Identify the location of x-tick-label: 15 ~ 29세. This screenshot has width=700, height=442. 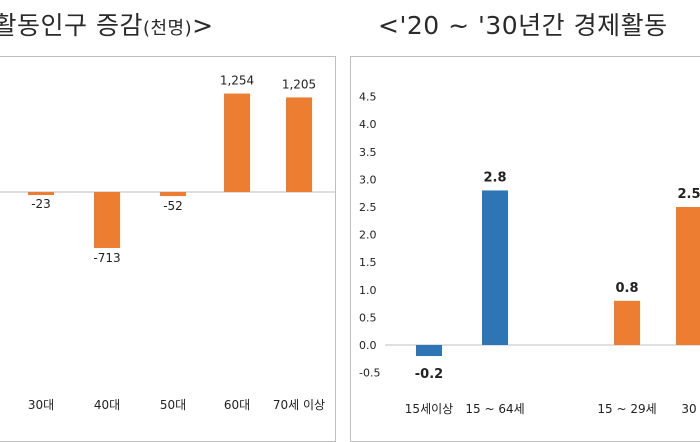
(626, 409).